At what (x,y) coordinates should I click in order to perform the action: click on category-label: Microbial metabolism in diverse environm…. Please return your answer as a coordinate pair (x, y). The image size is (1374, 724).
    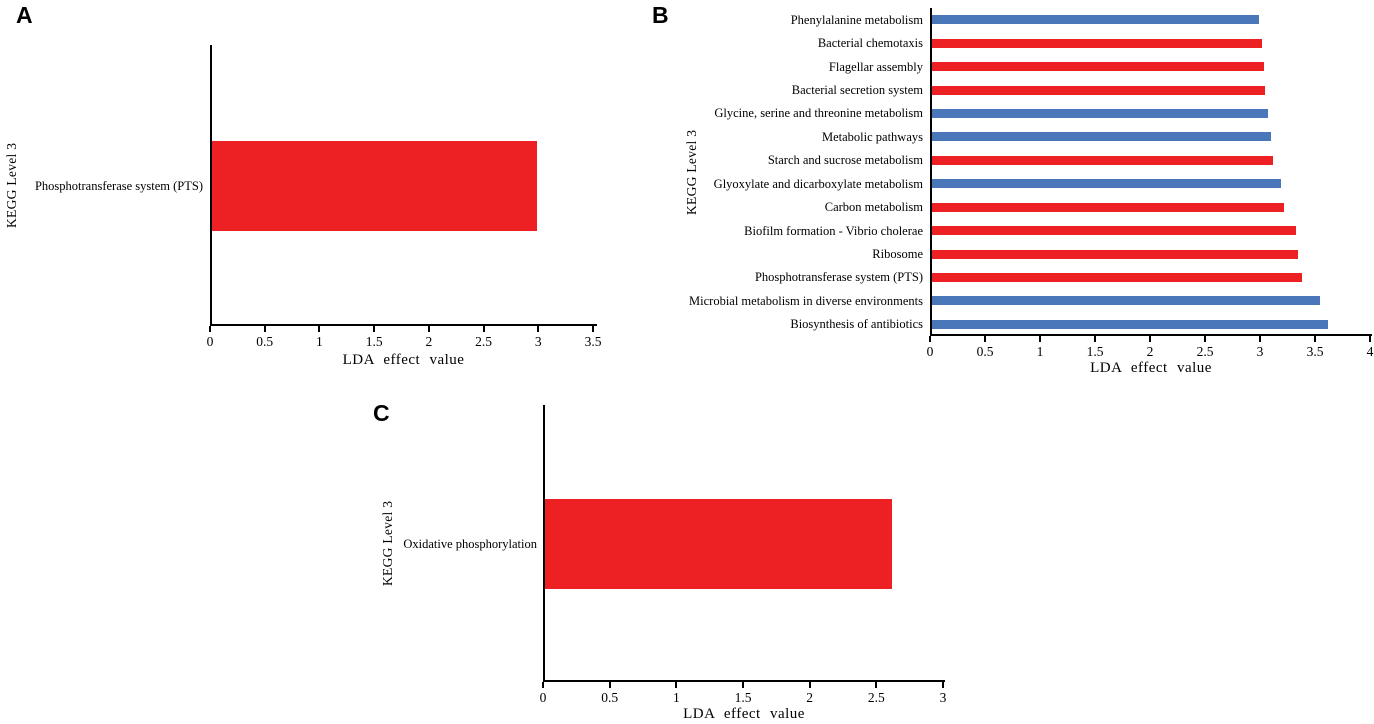
    Looking at the image, I should click on (806, 300).